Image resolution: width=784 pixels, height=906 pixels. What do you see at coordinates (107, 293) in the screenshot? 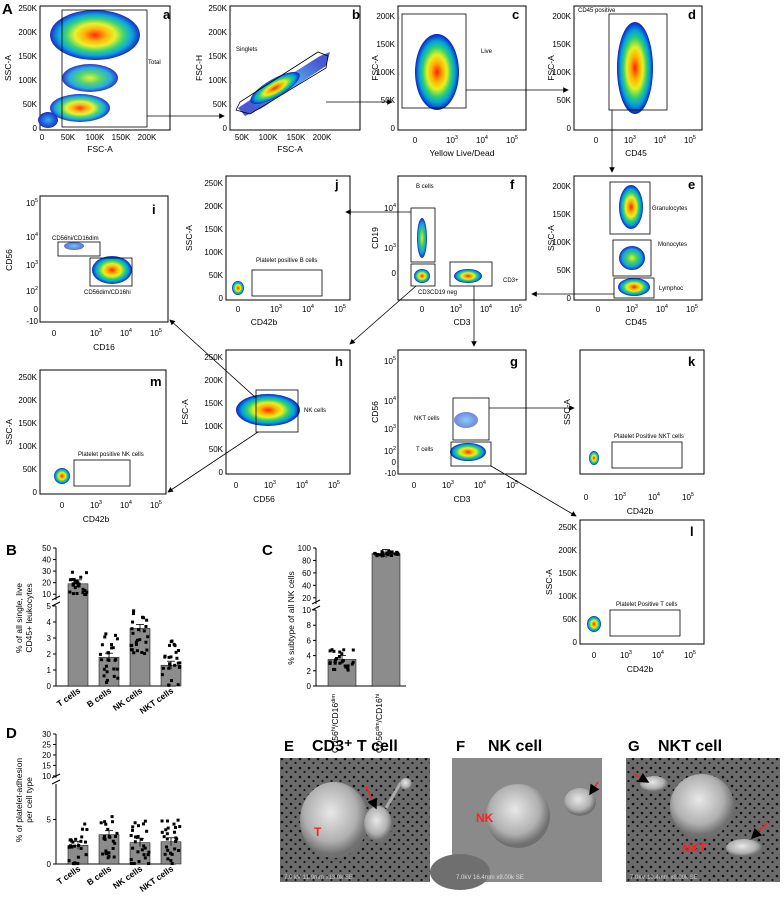
I see `svg-text: CD56dim/CD16hi` at bounding box center [107, 293].